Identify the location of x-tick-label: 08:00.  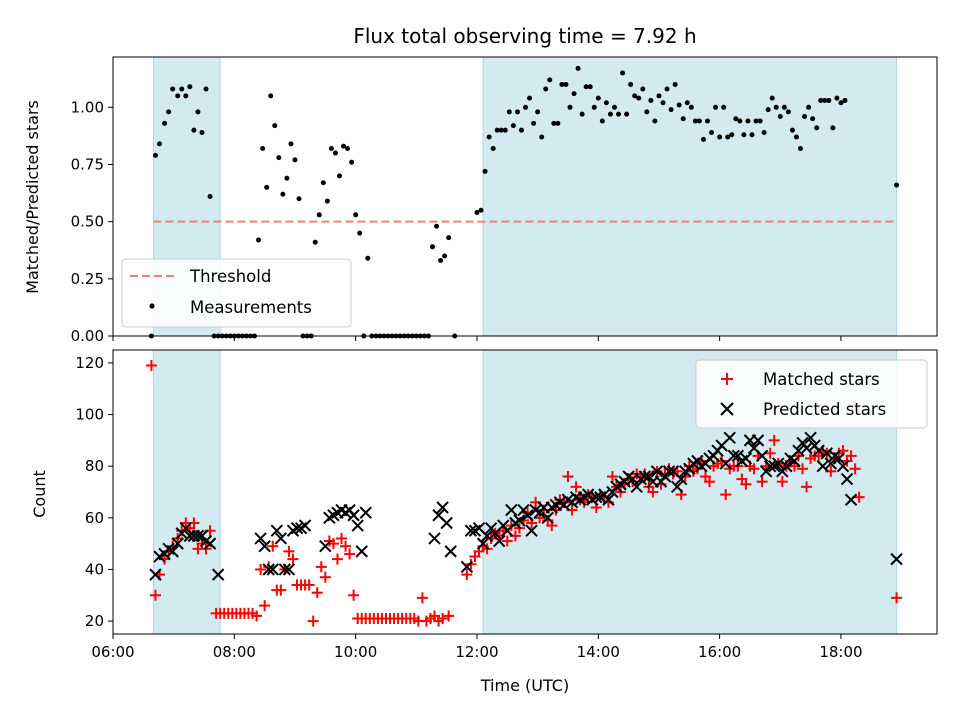
(234, 652).